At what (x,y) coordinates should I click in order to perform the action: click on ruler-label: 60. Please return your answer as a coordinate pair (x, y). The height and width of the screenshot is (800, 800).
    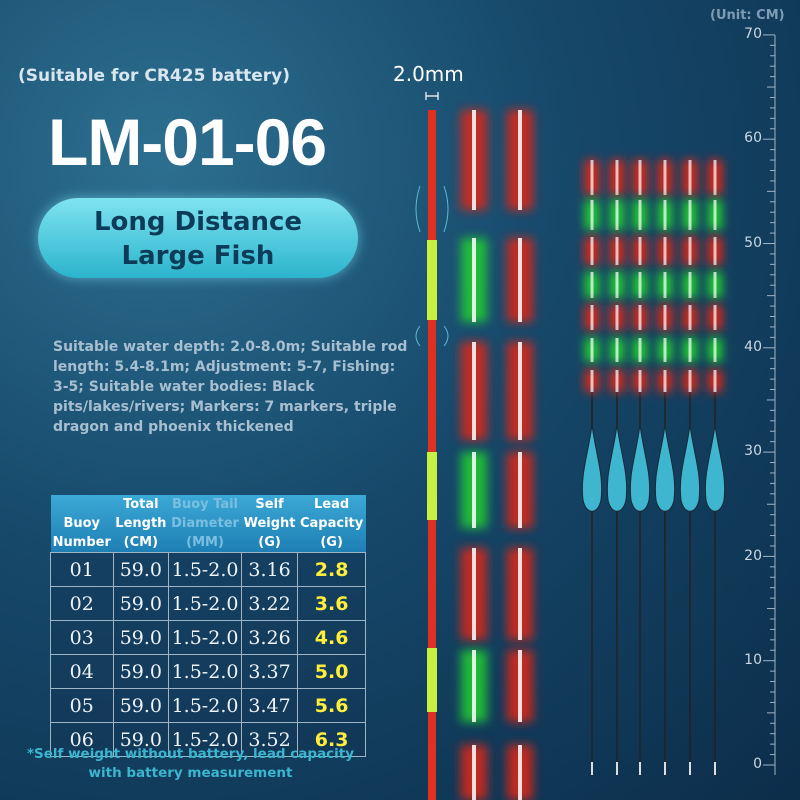
    Looking at the image, I should click on (753, 138).